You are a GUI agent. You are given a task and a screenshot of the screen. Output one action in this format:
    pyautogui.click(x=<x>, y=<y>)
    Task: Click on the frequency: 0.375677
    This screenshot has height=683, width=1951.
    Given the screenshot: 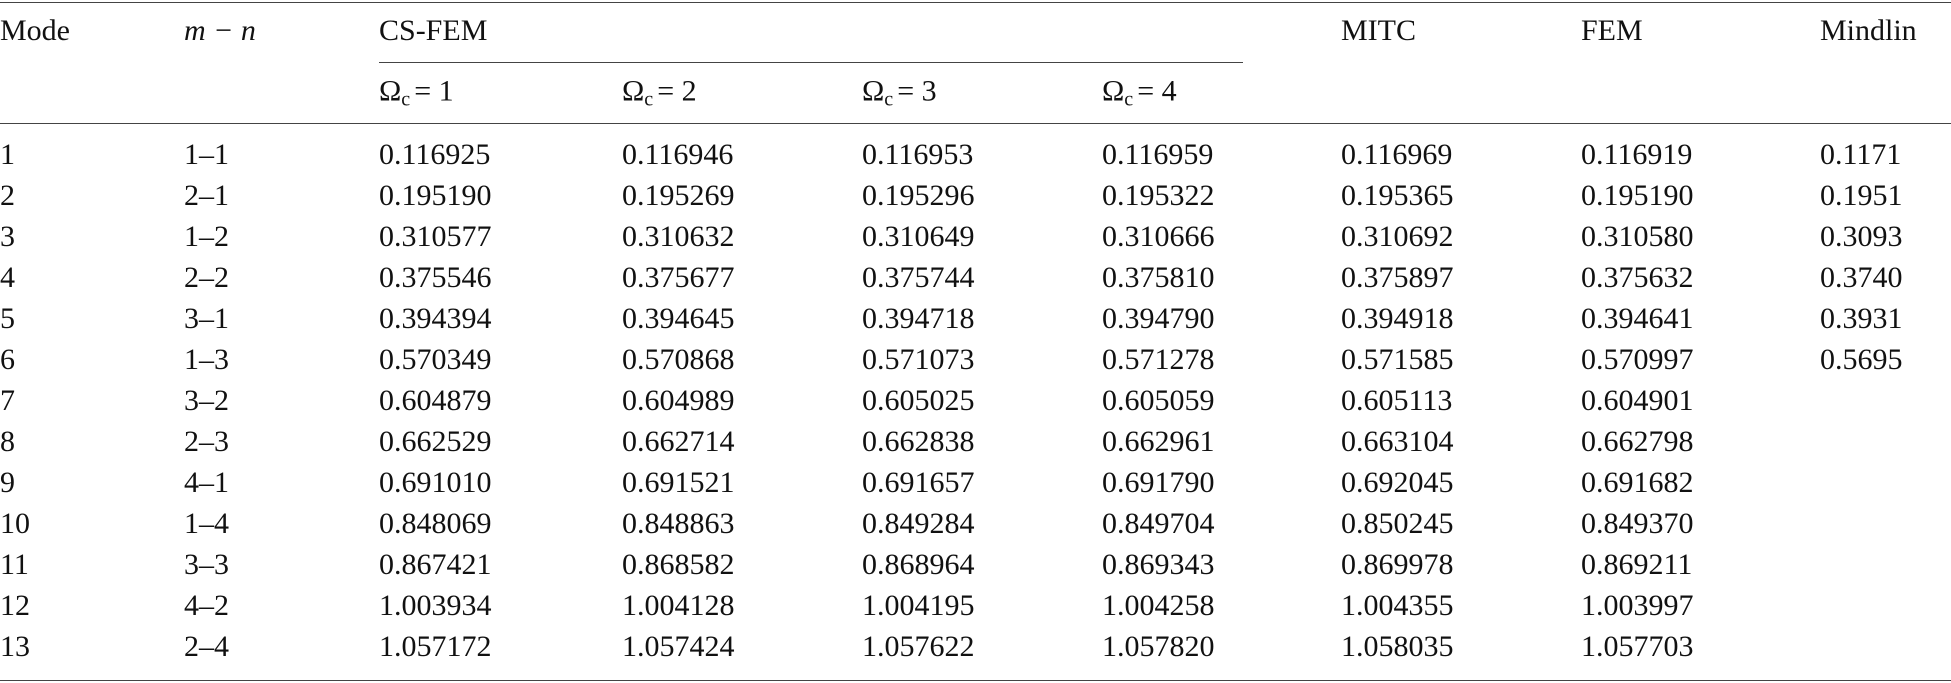 What is the action you would take?
    pyautogui.click(x=678, y=277)
    